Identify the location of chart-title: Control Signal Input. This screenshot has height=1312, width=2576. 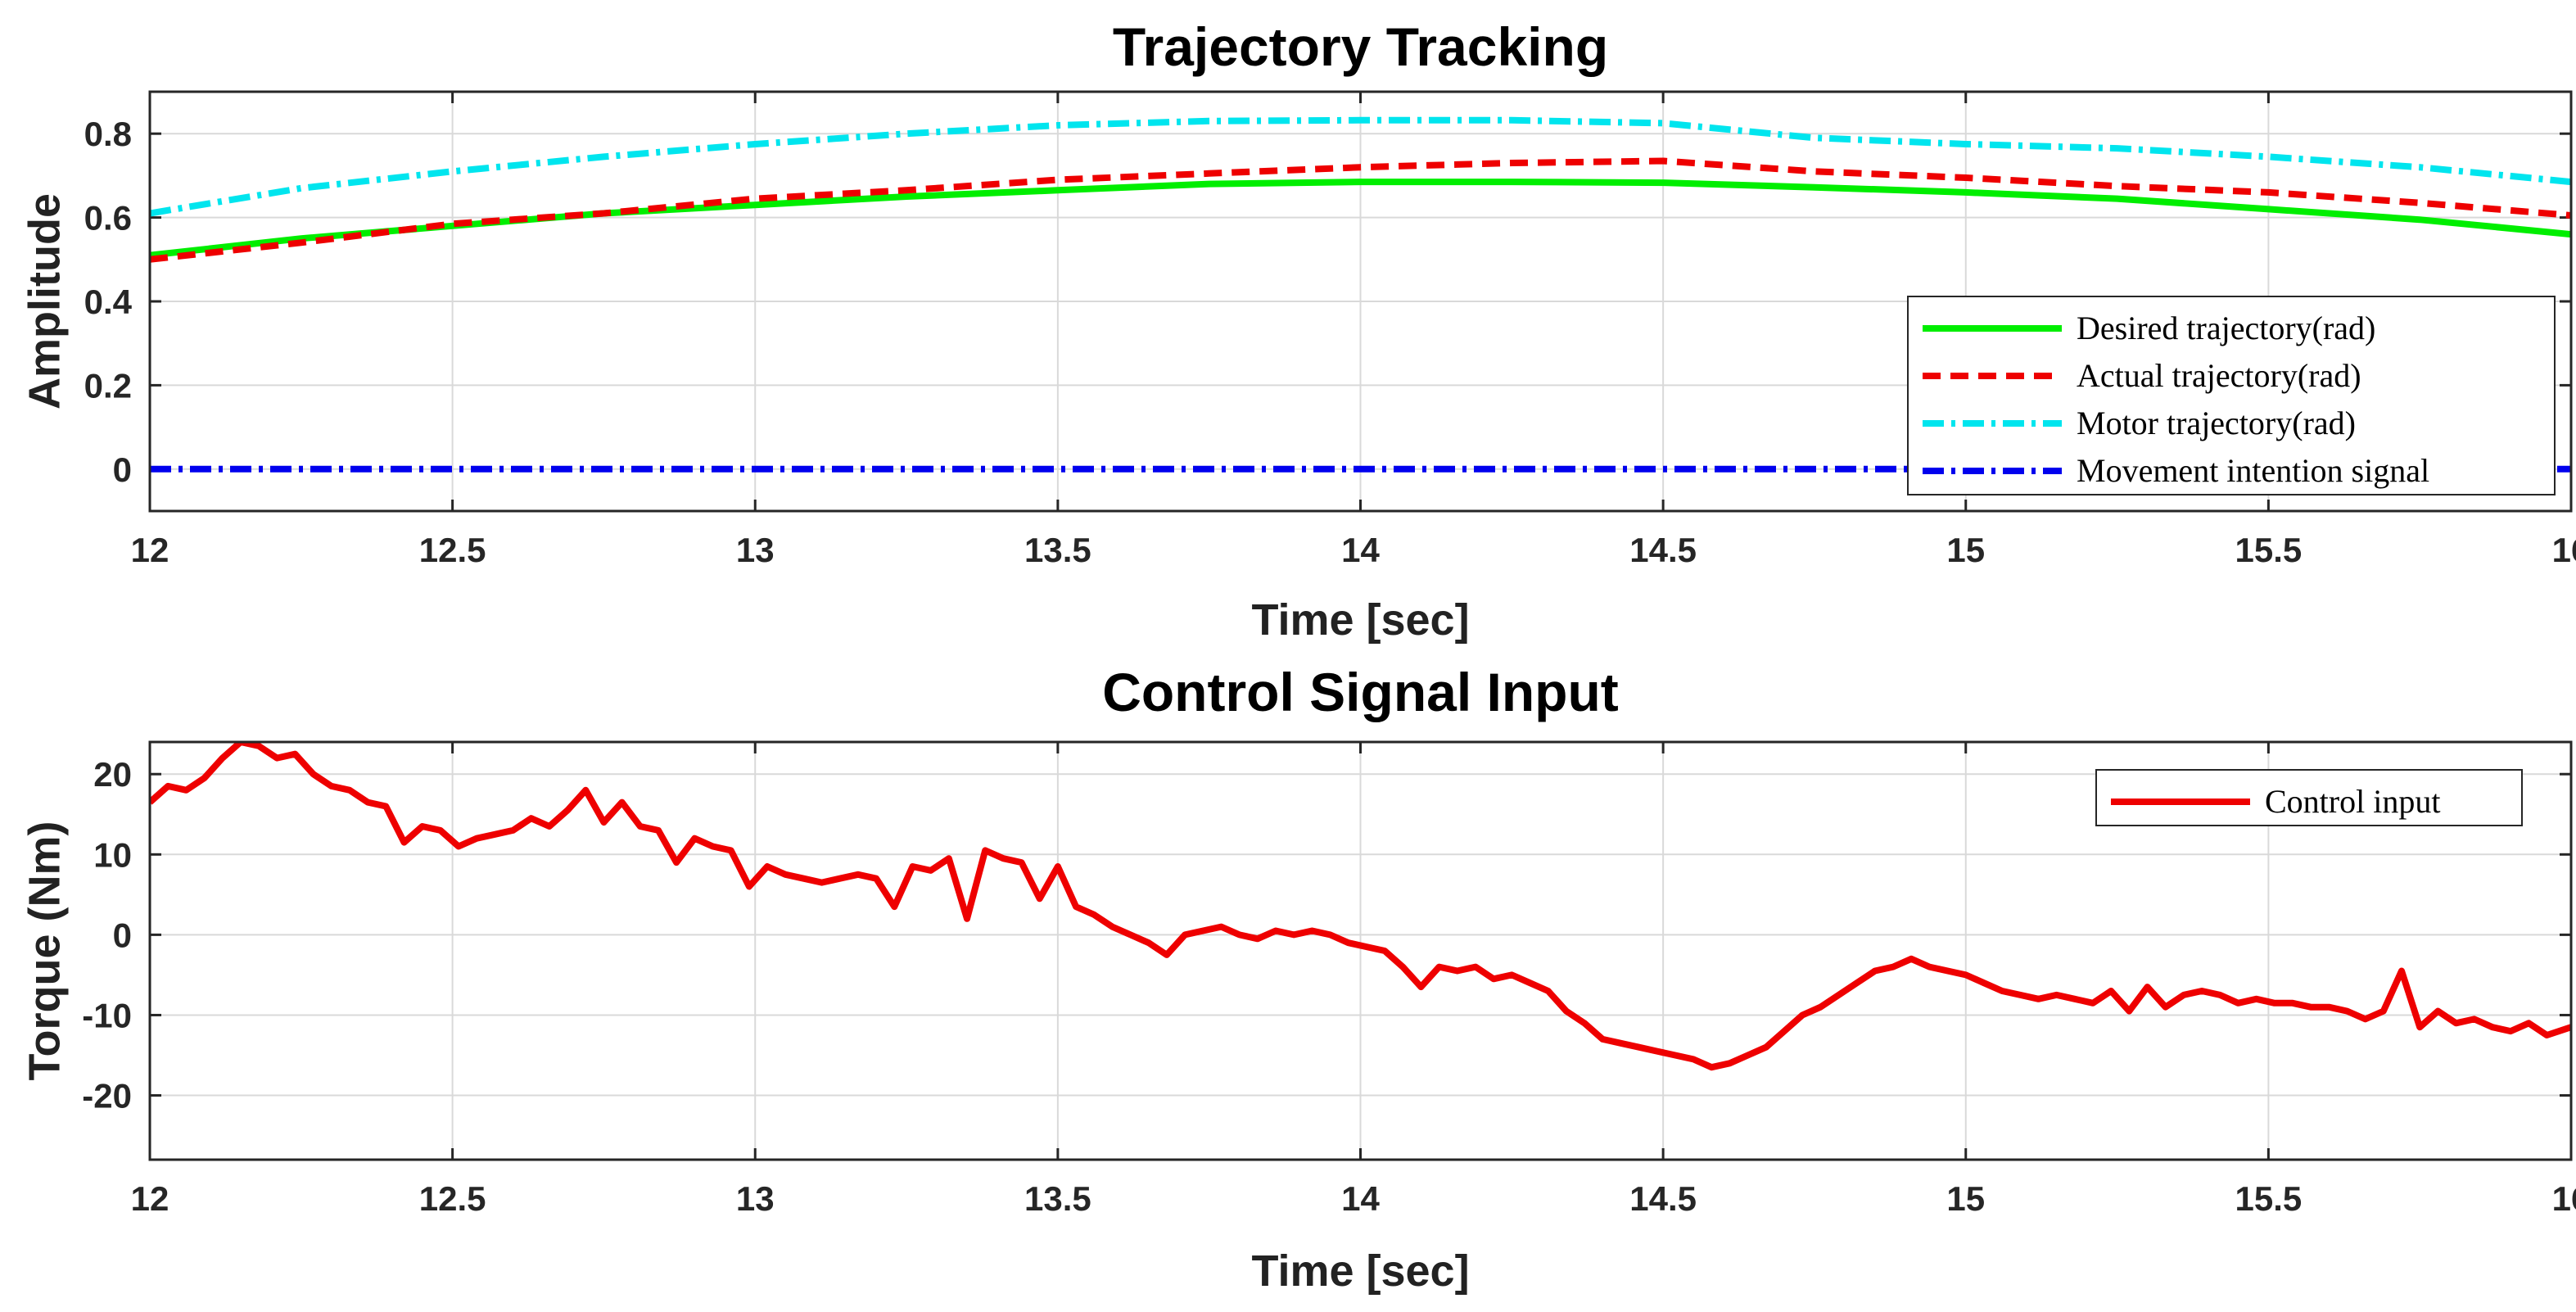
(1360, 692).